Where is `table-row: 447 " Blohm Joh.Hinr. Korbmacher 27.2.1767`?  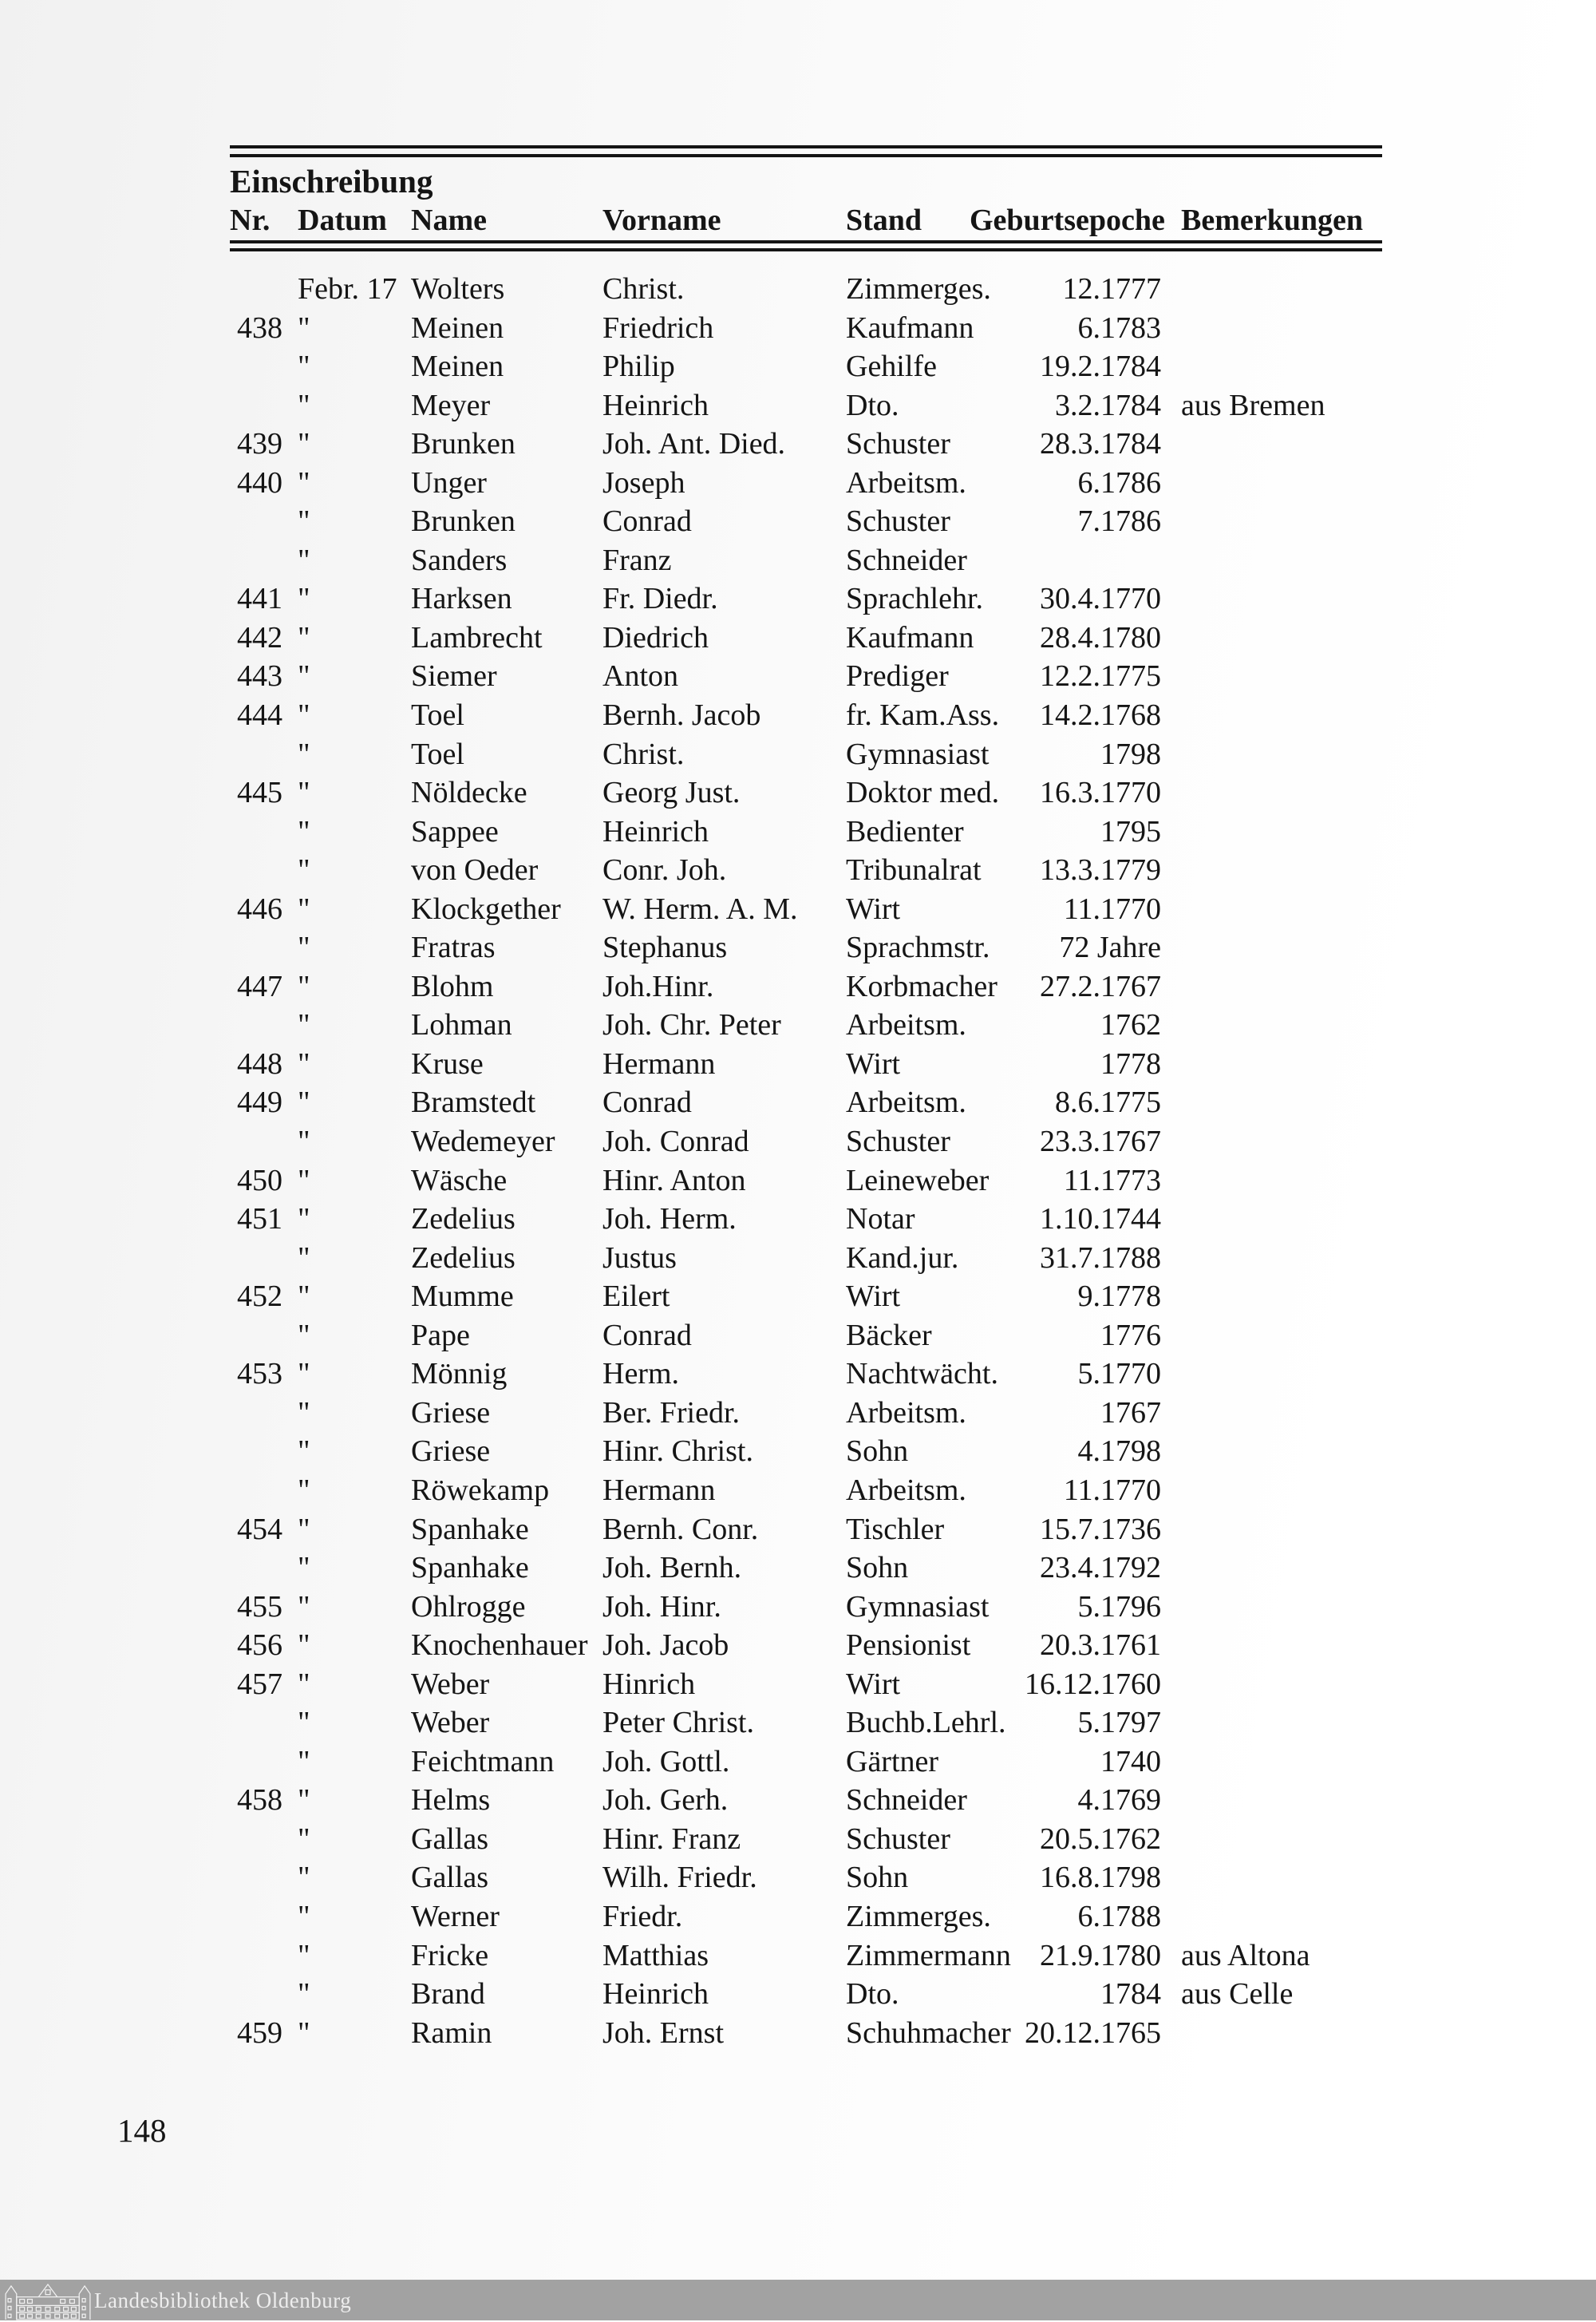 table-row: 447 " Blohm Joh.Hinr. Korbmacher 27.2.1767 is located at coordinates (806, 987).